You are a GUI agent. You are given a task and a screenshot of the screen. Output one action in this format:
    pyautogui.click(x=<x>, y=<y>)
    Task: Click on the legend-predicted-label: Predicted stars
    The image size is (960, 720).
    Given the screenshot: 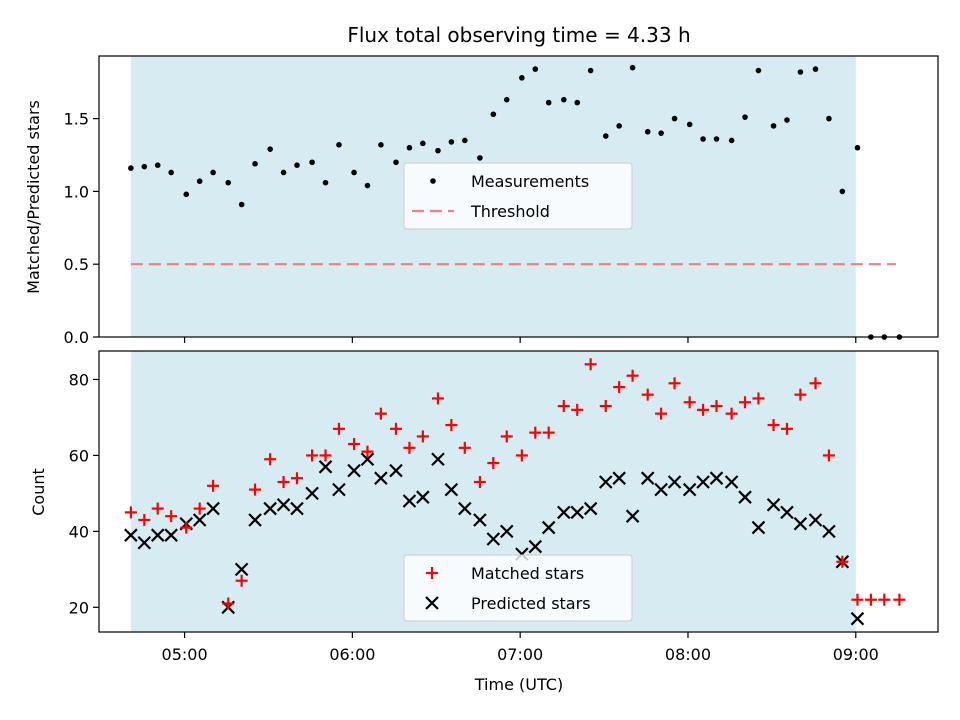 What is the action you would take?
    pyautogui.click(x=531, y=603)
    